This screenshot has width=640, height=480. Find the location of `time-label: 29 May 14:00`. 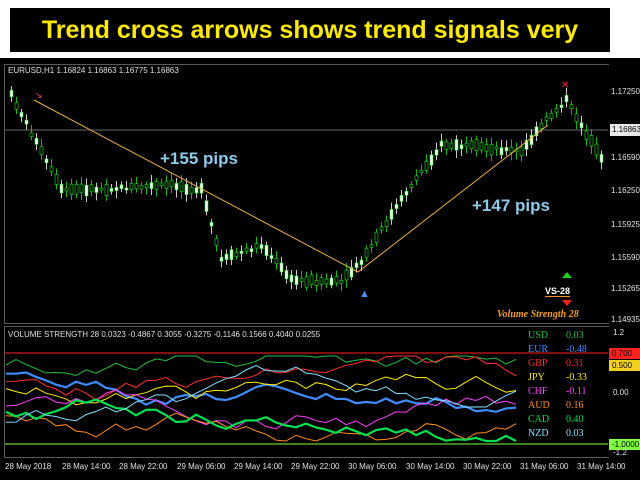

time-label: 29 May 14:00 is located at coordinates (258, 466).